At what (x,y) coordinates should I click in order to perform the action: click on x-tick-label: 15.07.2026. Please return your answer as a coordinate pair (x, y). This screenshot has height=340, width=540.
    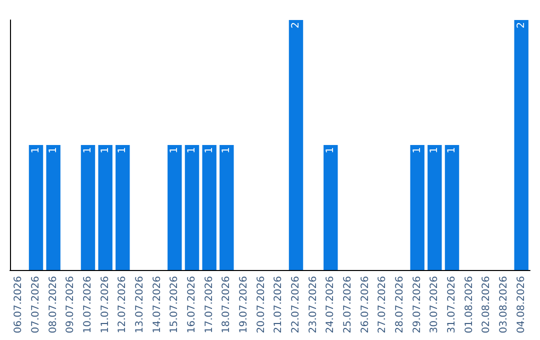
    Looking at the image, I should click on (174, 305).